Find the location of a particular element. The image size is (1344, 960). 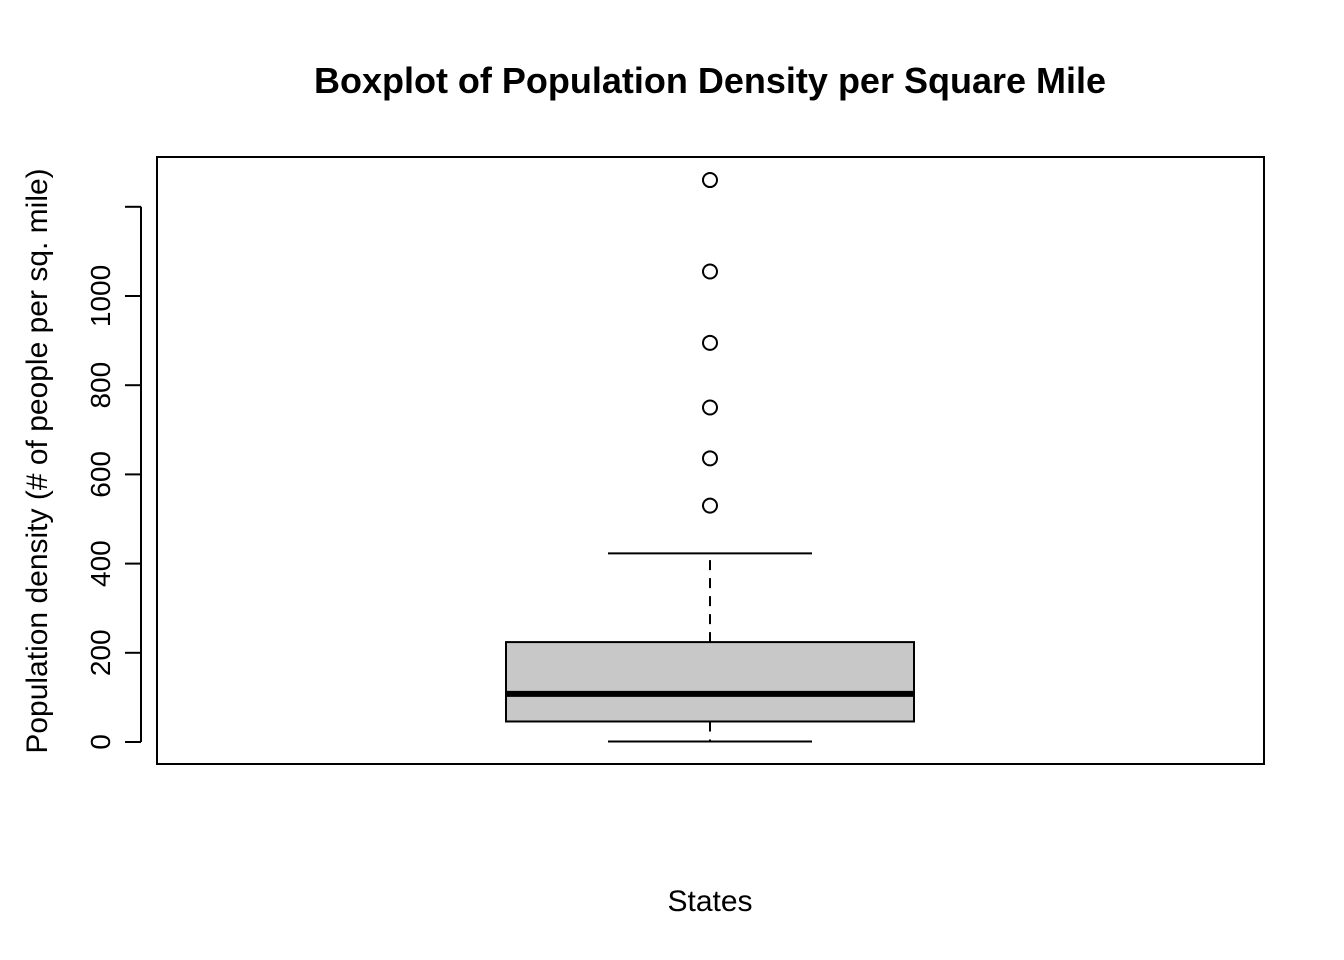

y-axis: 0 200 400 600 800 1000 is located at coordinates (113, 477).